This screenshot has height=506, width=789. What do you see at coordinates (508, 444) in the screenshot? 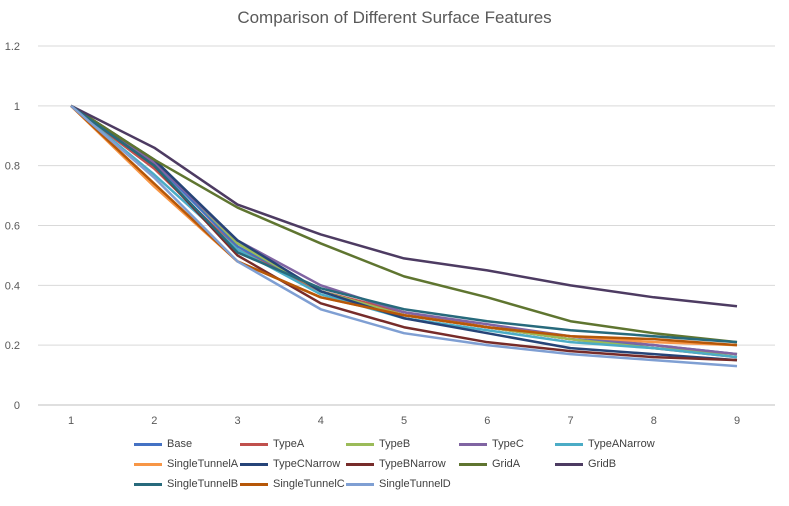
I see `legend-label: TypeC` at bounding box center [508, 444].